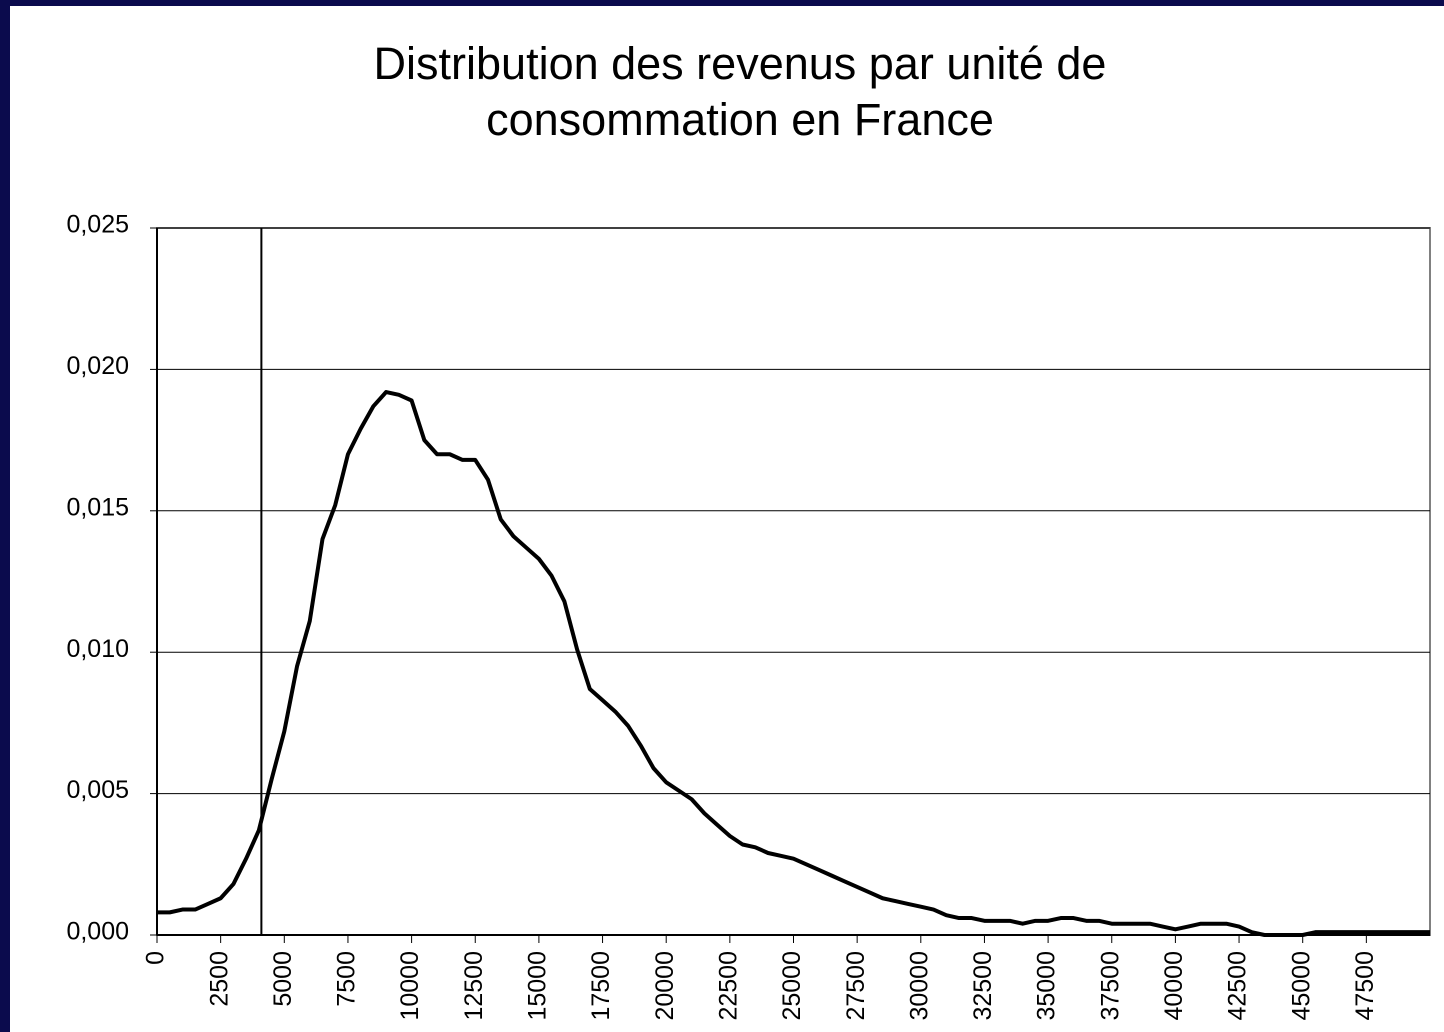 Image resolution: width=1444 pixels, height=1032 pixels. Describe the element at coordinates (1110, 986) in the screenshot. I see `x-tick-label: 37500` at that location.